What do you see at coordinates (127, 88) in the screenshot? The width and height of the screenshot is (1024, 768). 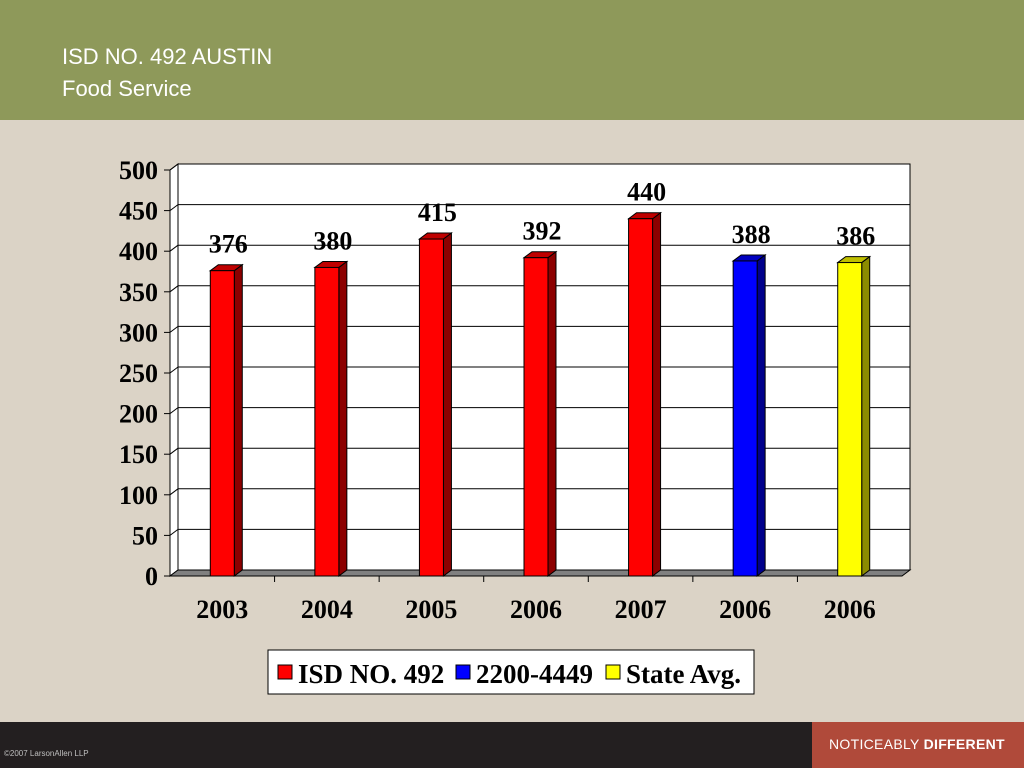 I see `slide-subtitle: Food Service` at bounding box center [127, 88].